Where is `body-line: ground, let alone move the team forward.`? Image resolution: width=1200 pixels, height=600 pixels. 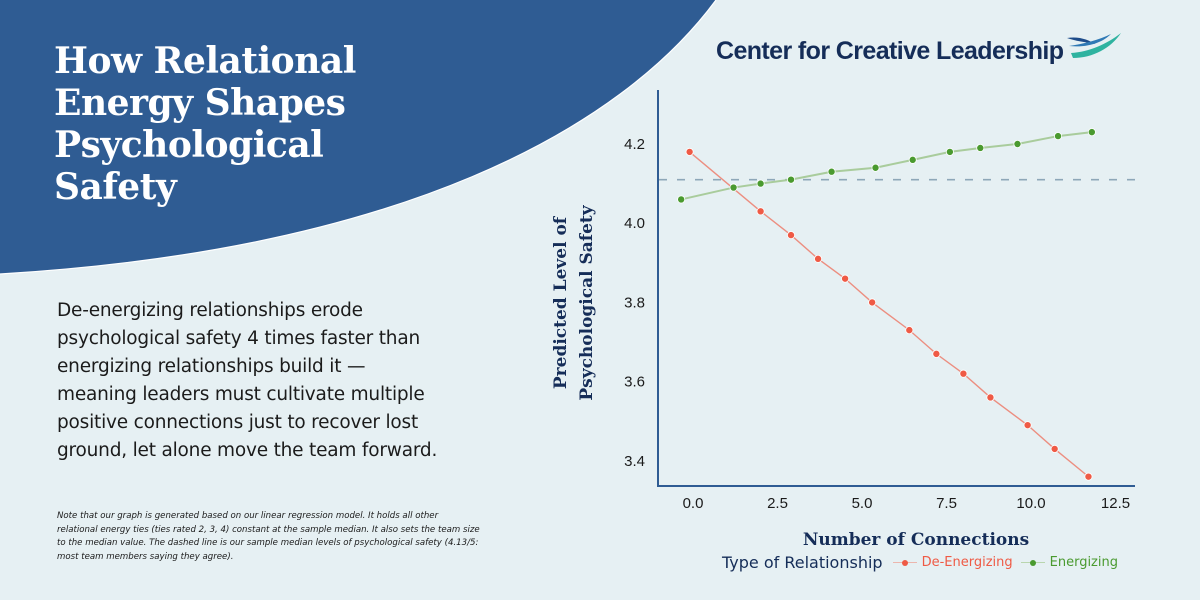 body-line: ground, let alone move the team forward. is located at coordinates (247, 450).